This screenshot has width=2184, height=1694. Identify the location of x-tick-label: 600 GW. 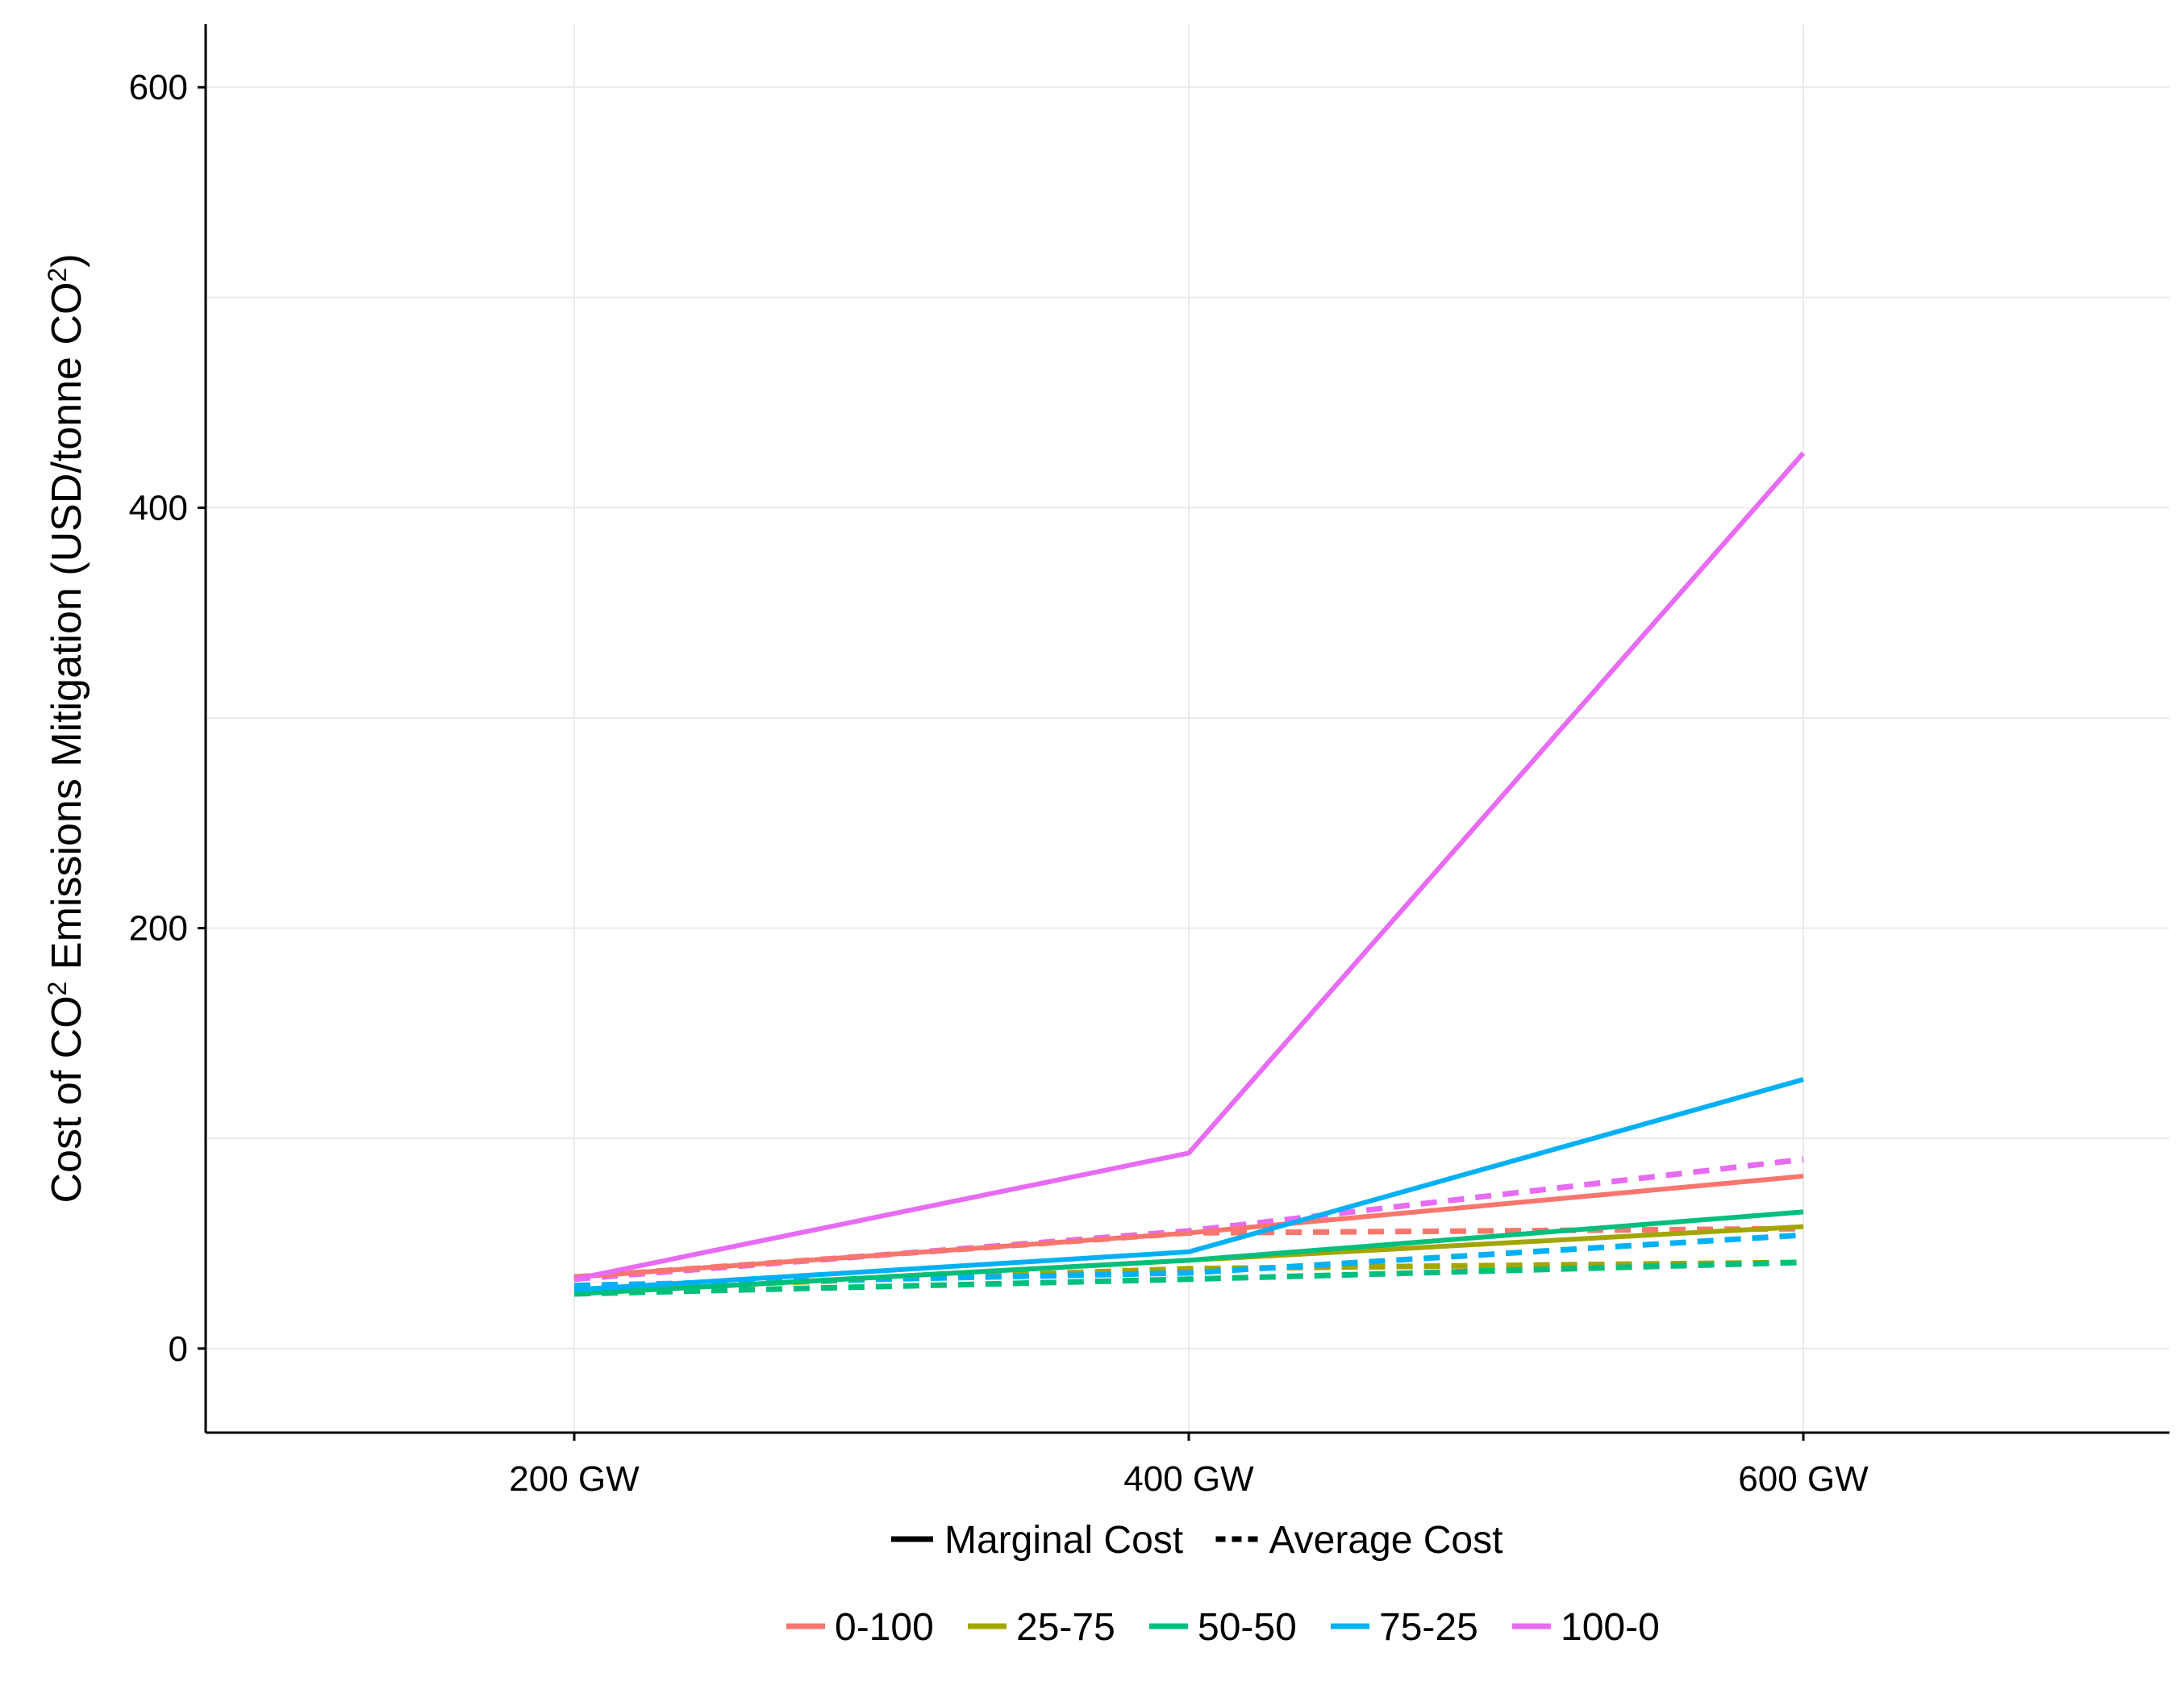
(1804, 1479).